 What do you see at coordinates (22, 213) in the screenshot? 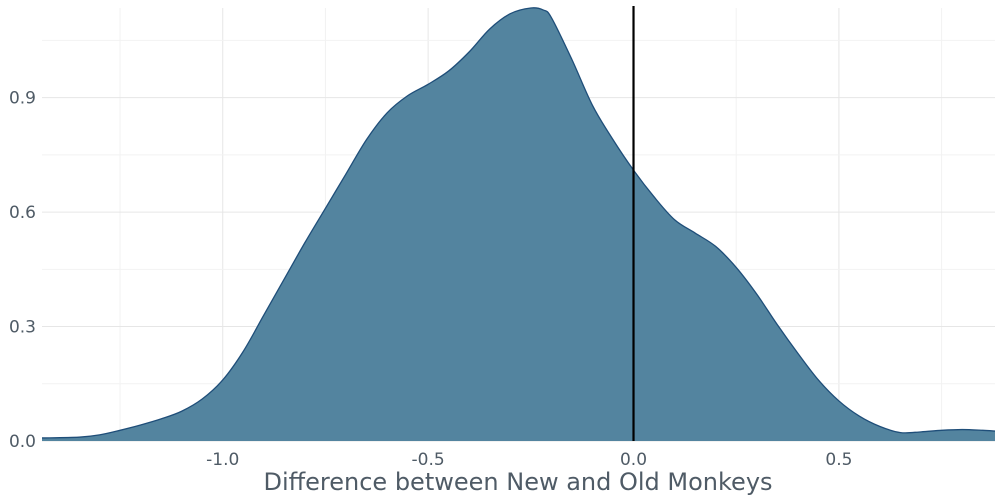
I see `y-tick-label: 0.6` at bounding box center [22, 213].